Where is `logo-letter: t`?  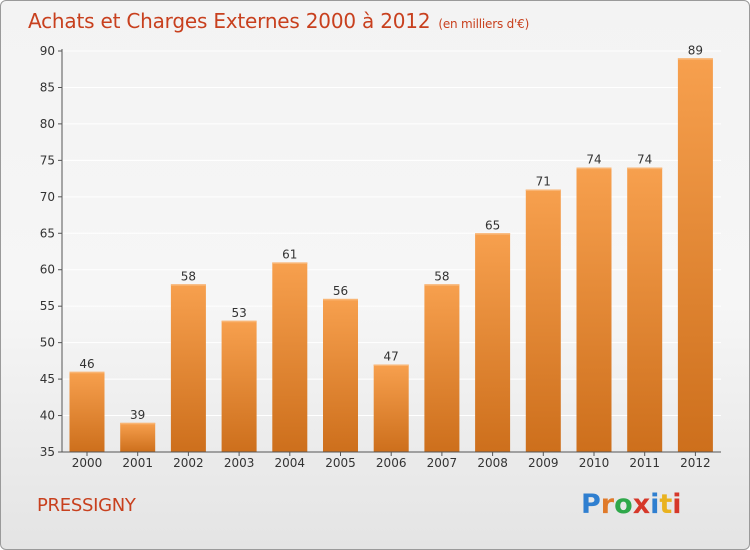
logo-letter: t is located at coordinates (666, 504).